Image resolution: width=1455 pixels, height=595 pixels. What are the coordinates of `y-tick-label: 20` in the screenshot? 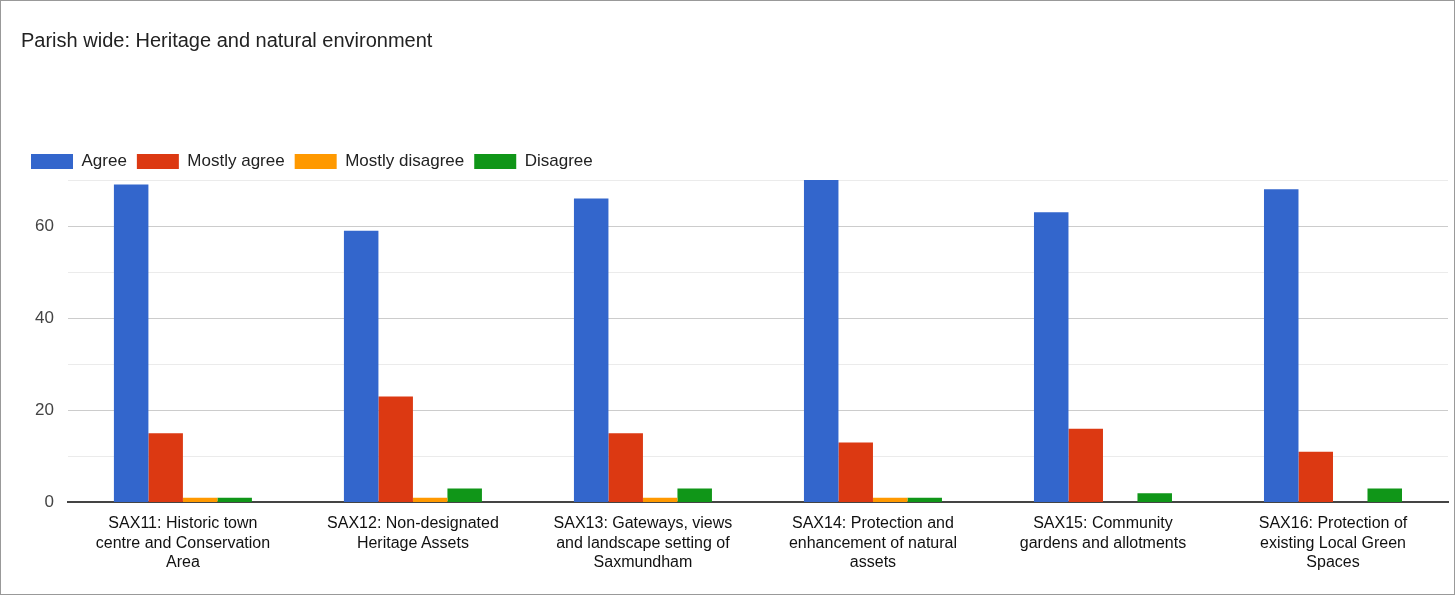 It's located at (44, 409).